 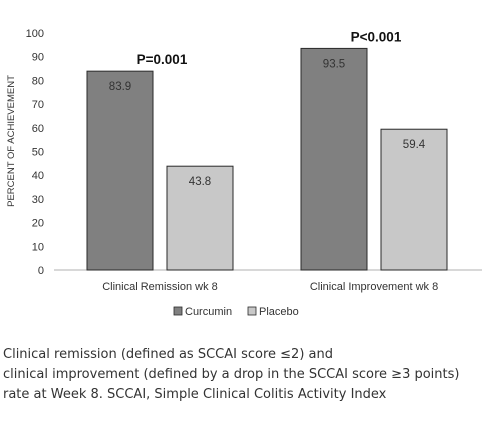 What do you see at coordinates (279, 312) in the screenshot?
I see `legend-label: Placebo` at bounding box center [279, 312].